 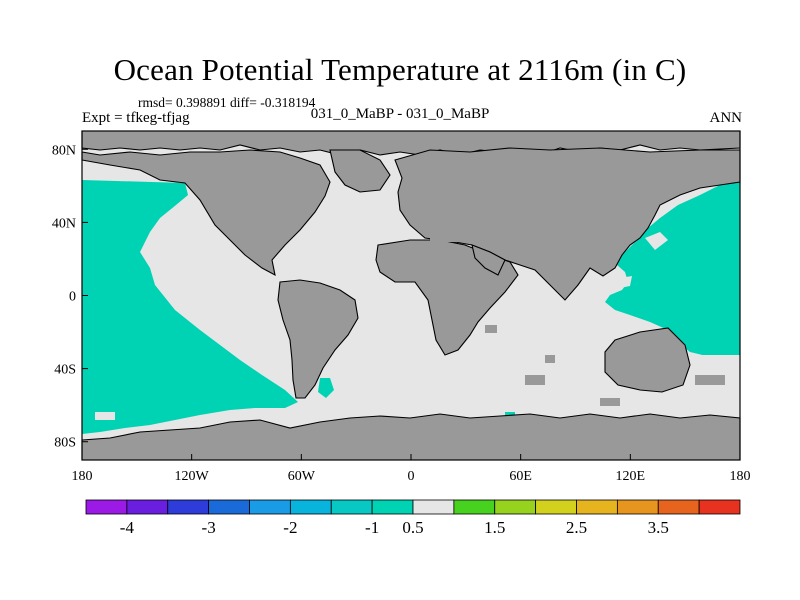 What do you see at coordinates (577, 318) in the screenshot?
I see `island-patches` at bounding box center [577, 318].